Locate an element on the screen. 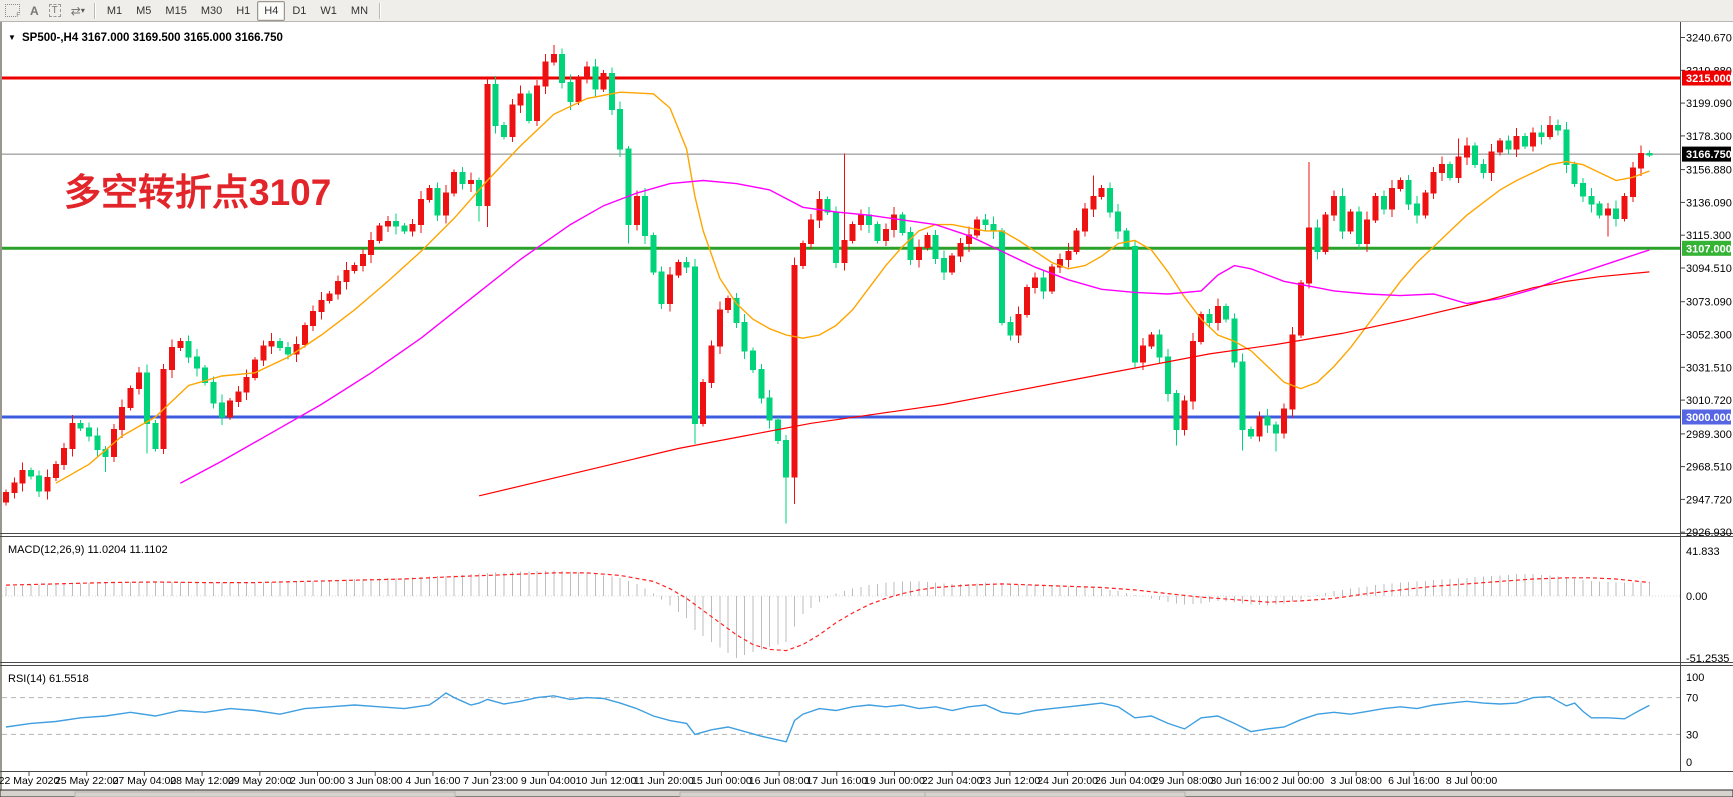 Image resolution: width=1733 pixels, height=797 pixels. price-axis-label: 3240.670 is located at coordinates (1709, 39).